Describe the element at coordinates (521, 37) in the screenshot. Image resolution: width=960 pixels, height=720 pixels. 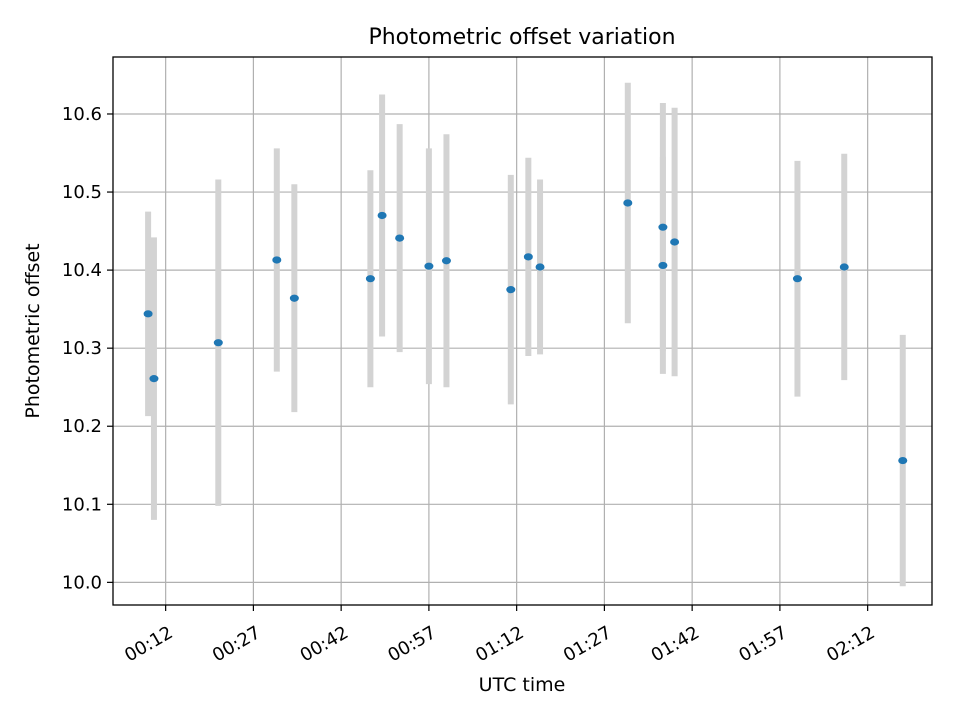
I see `chart-title: Photometric offset variation` at that location.